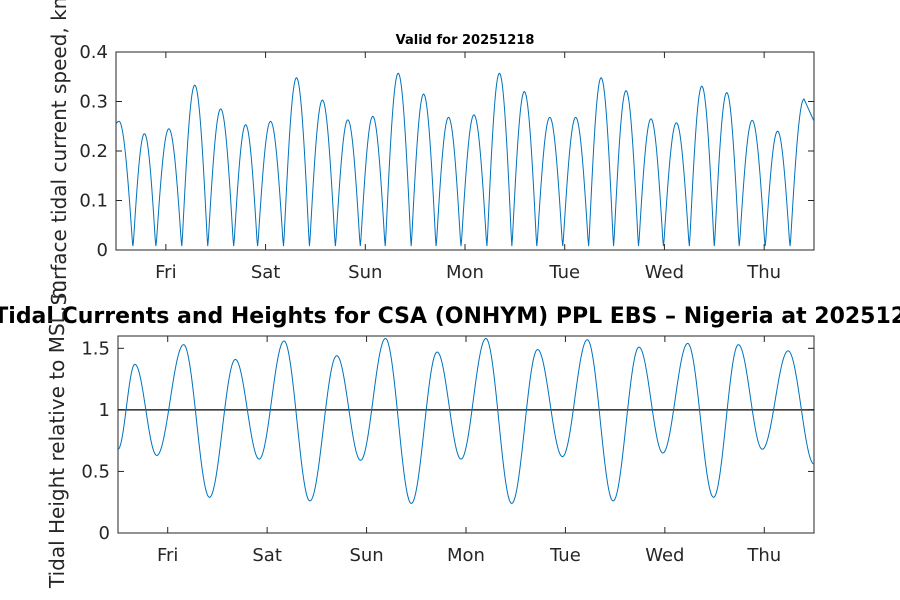 Image resolution: width=900 pixels, height=600 pixels. I want to click on bot-xtick-label-mon: Mon, so click(466, 555).